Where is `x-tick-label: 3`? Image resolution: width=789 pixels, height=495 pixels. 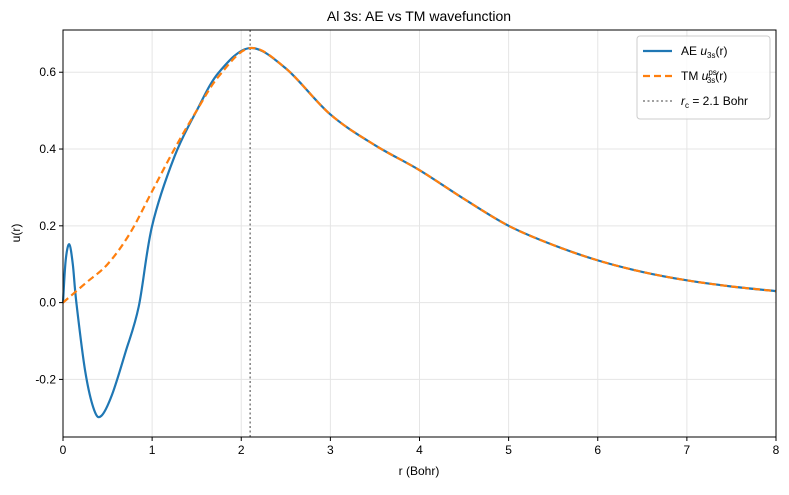 x-tick-label: 3 is located at coordinates (330, 450).